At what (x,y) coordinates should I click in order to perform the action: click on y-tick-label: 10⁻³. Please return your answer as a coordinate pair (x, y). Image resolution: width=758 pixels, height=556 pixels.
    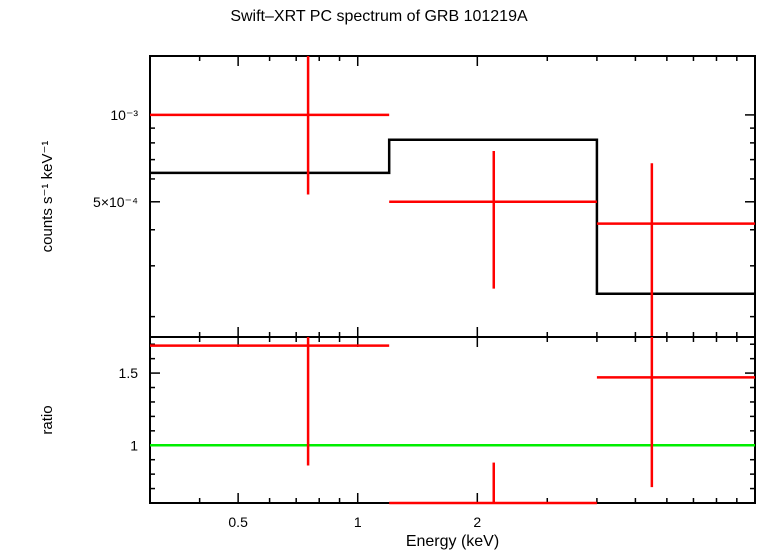
    Looking at the image, I should click on (124, 115).